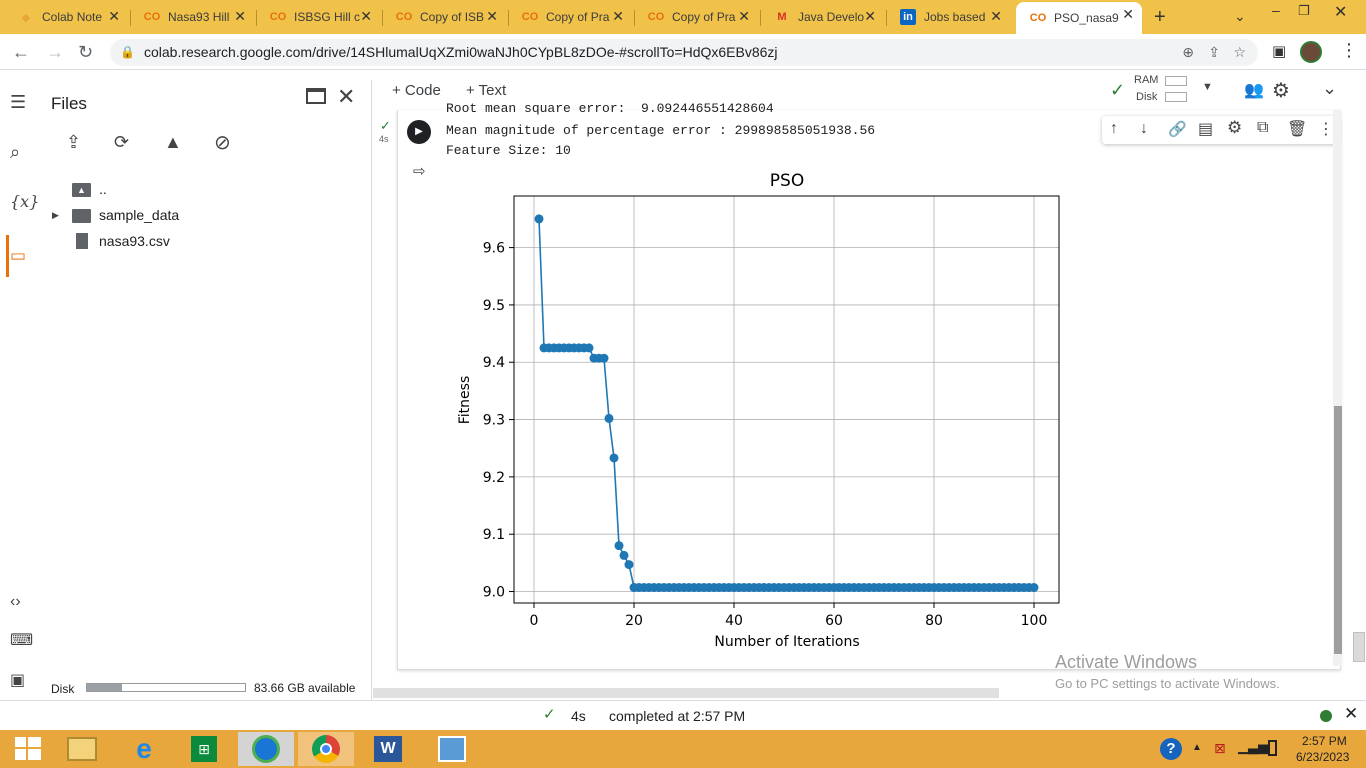 The image size is (1366, 768). Describe the element at coordinates (419, 132) in the screenshot. I see `run-cell-button: ▶` at that location.